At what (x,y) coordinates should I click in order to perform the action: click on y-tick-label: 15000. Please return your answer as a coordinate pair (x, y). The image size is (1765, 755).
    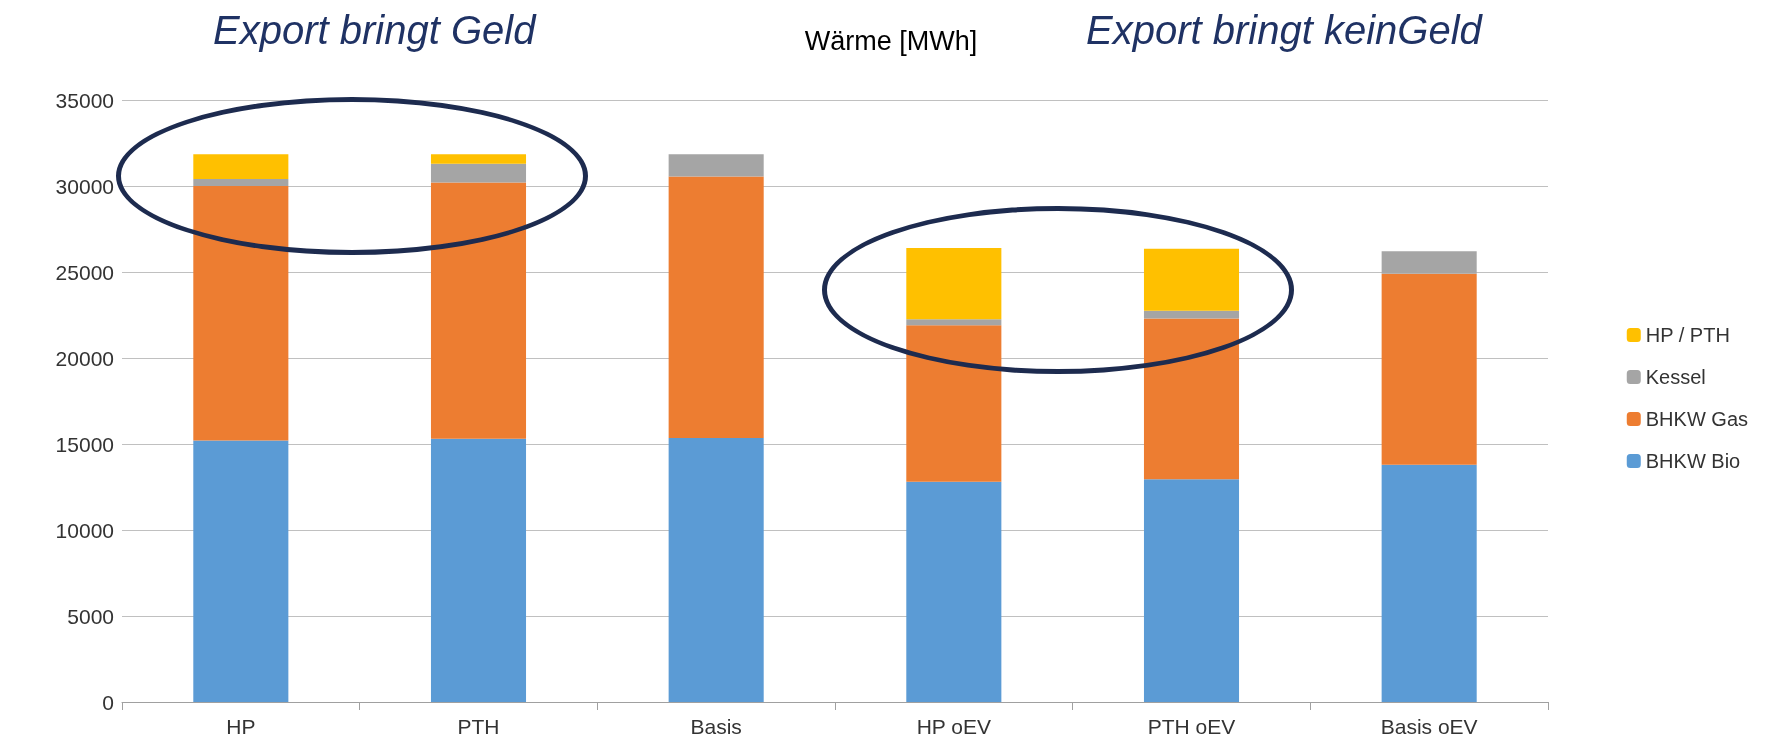
    Looking at the image, I should click on (84, 444).